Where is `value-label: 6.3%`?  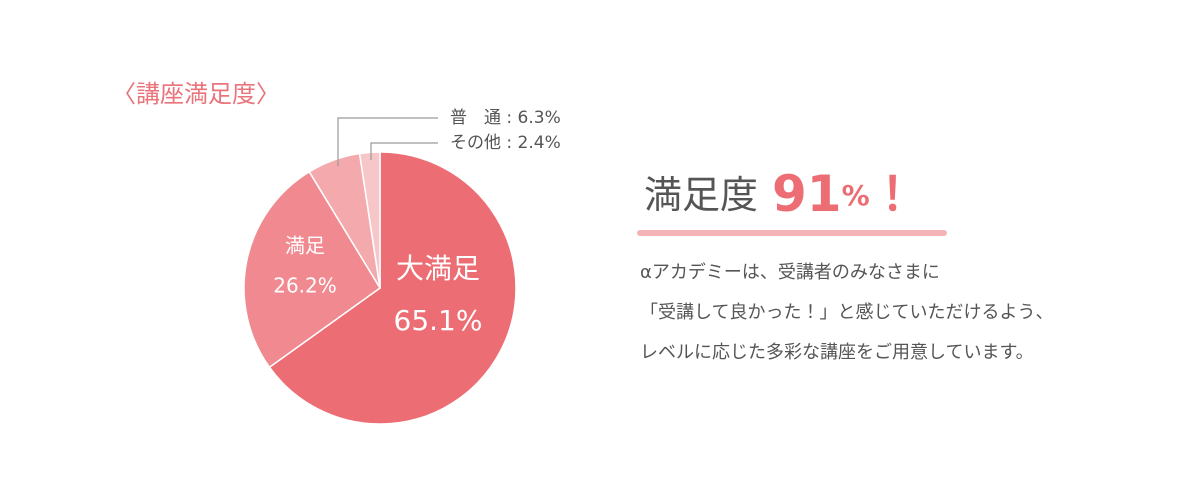
value-label: 6.3% is located at coordinates (539, 118).